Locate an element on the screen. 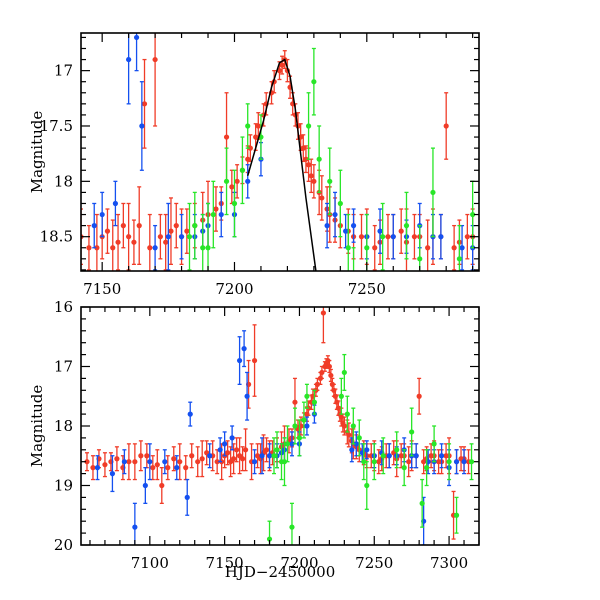 The image size is (600, 600). x-tick-label: 7150 is located at coordinates (102, 289).